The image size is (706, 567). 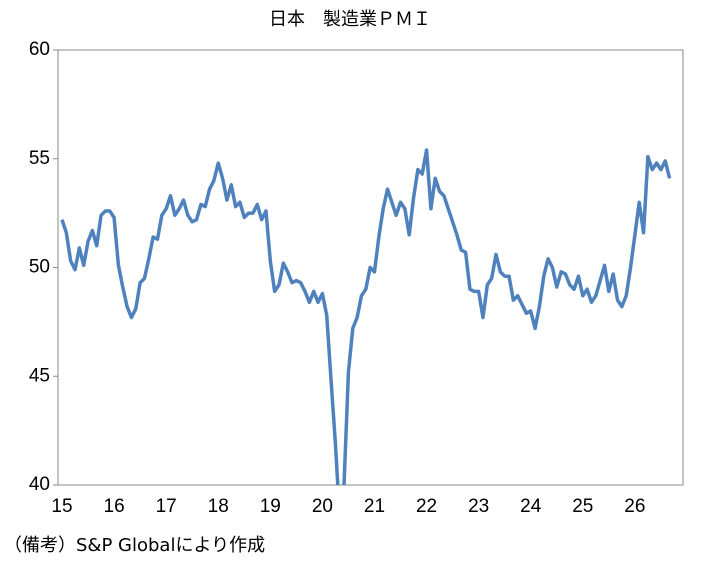 I want to click on y-tick-label: 45, so click(x=39, y=375).